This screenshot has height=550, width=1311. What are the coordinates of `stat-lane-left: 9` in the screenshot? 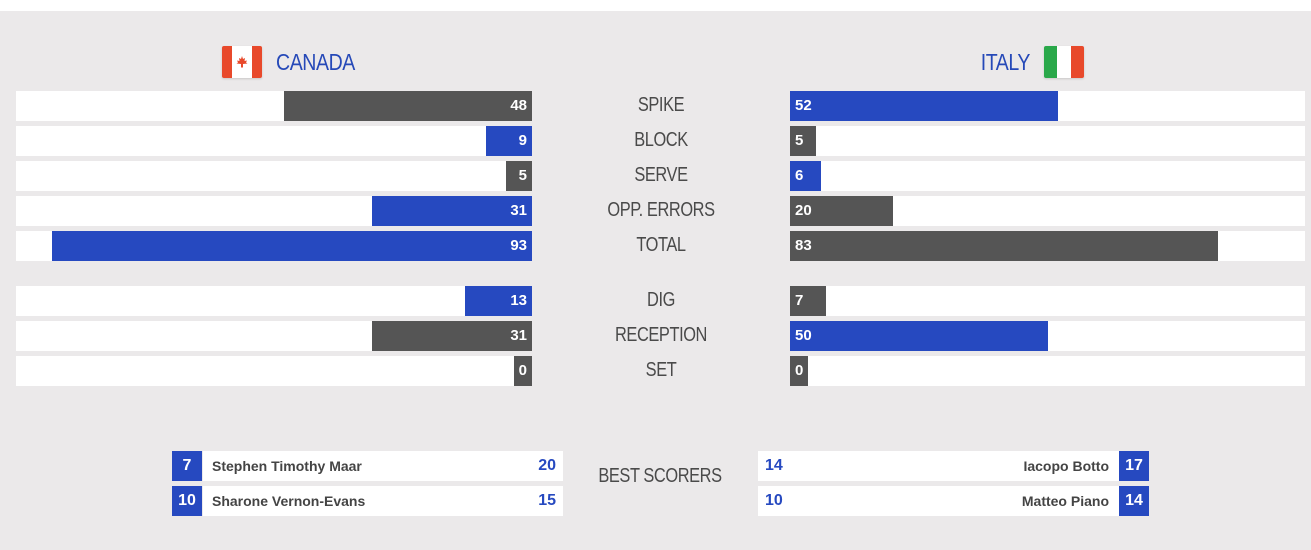 It's located at (274, 141).